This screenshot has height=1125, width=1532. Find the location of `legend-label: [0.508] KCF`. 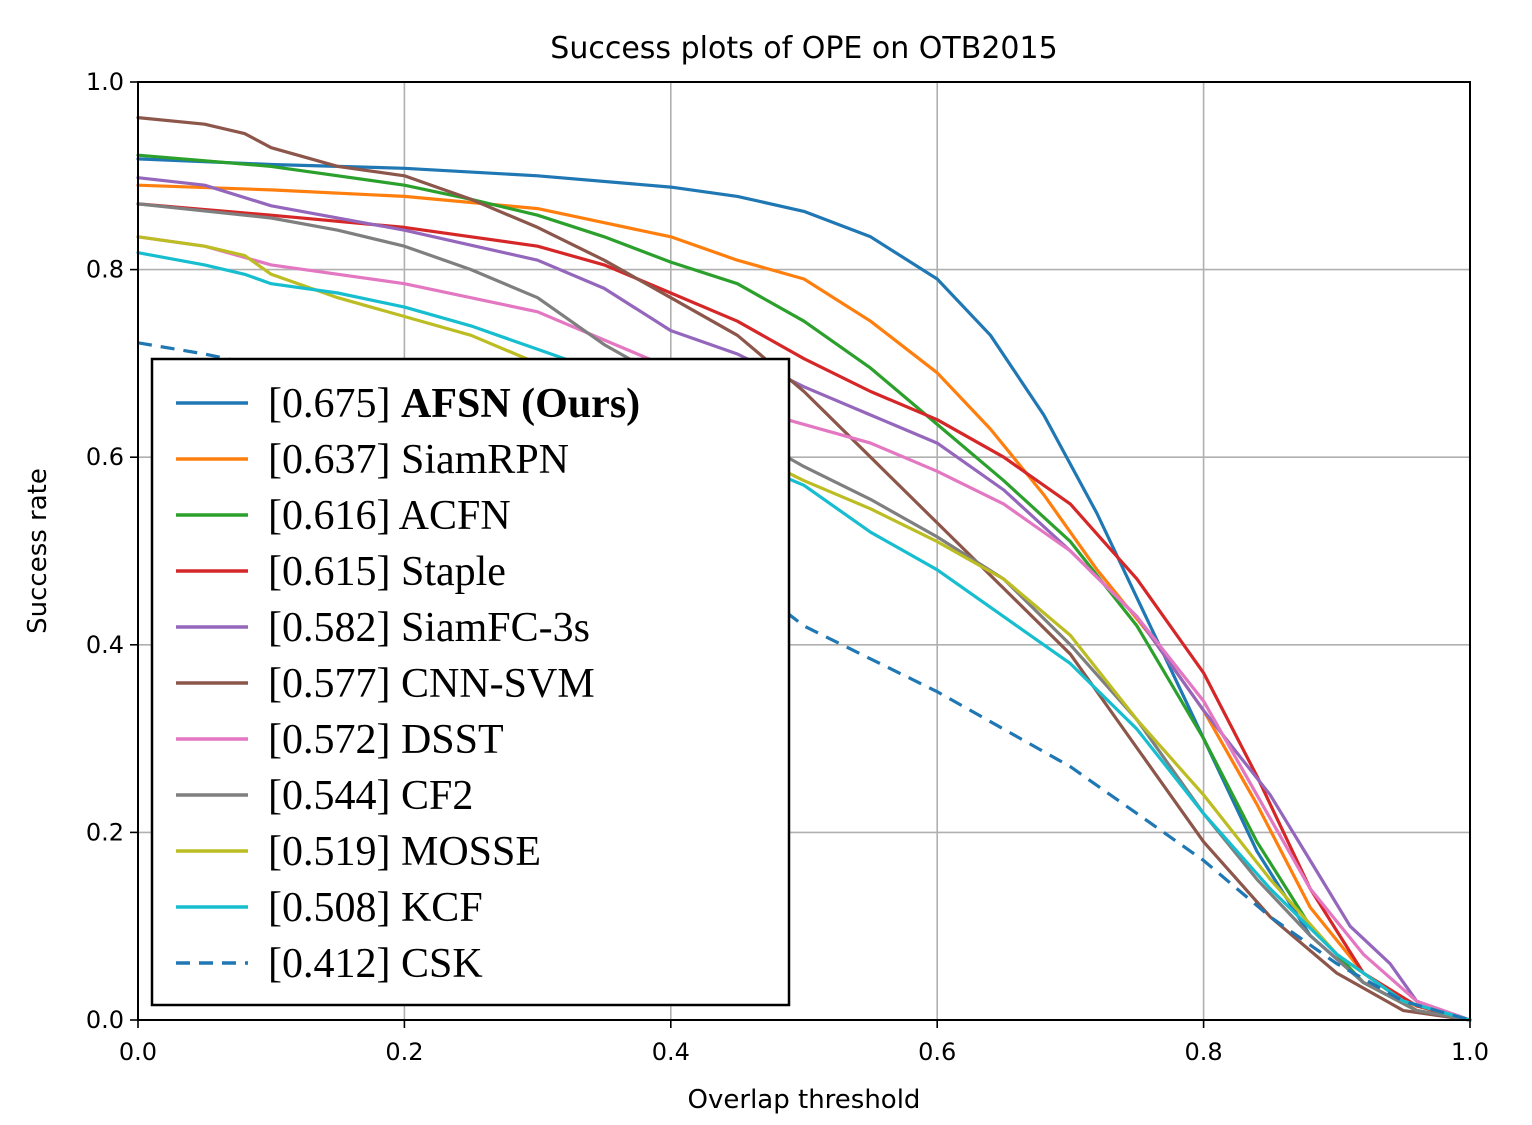

legend-label: [0.508] KCF is located at coordinates (375, 908).